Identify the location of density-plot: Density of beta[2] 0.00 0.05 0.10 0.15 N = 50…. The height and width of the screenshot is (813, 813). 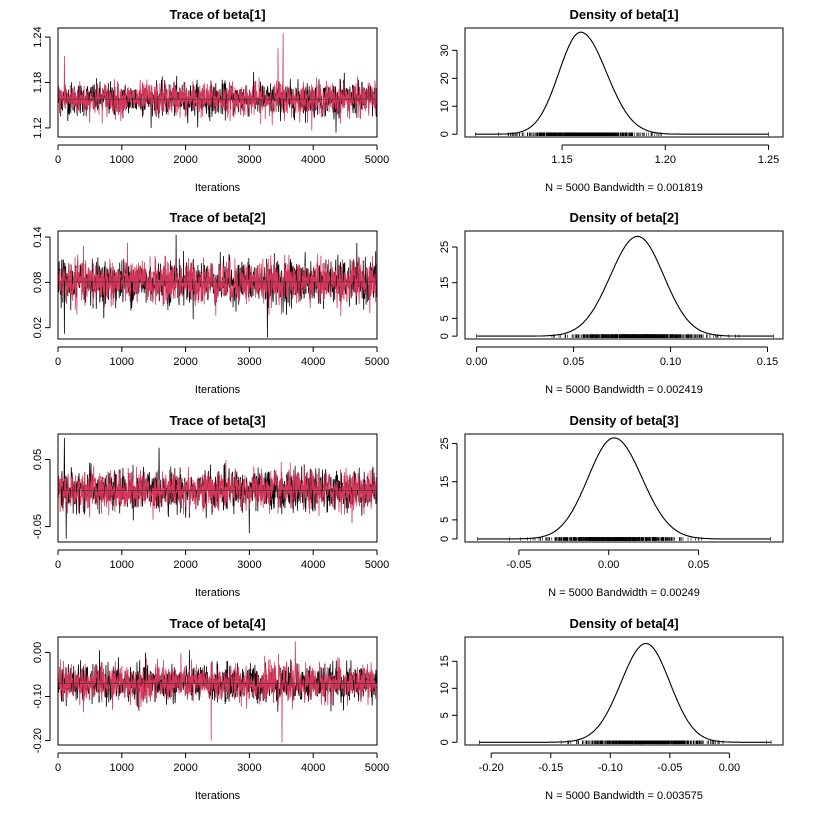
(611, 303).